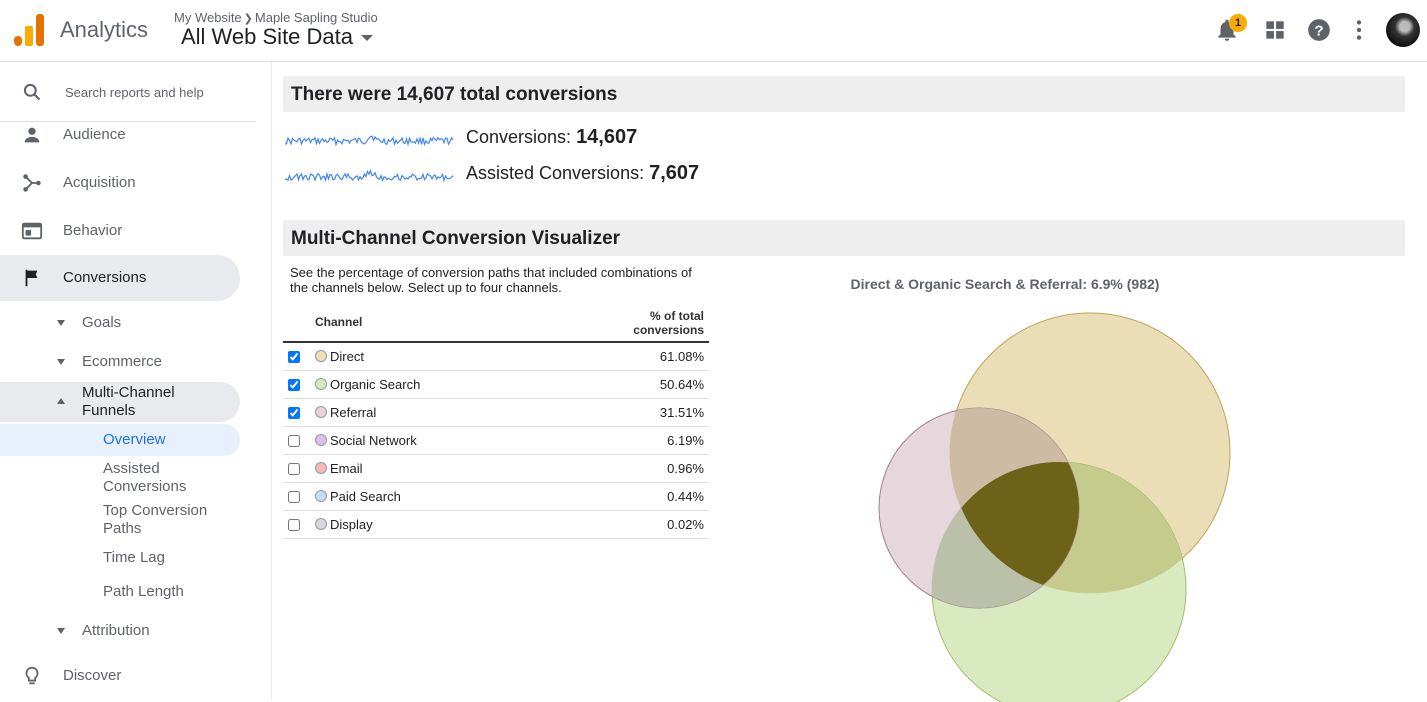 The width and height of the screenshot is (1427, 702). Describe the element at coordinates (32, 231) in the screenshot. I see `behavior-icon` at that location.